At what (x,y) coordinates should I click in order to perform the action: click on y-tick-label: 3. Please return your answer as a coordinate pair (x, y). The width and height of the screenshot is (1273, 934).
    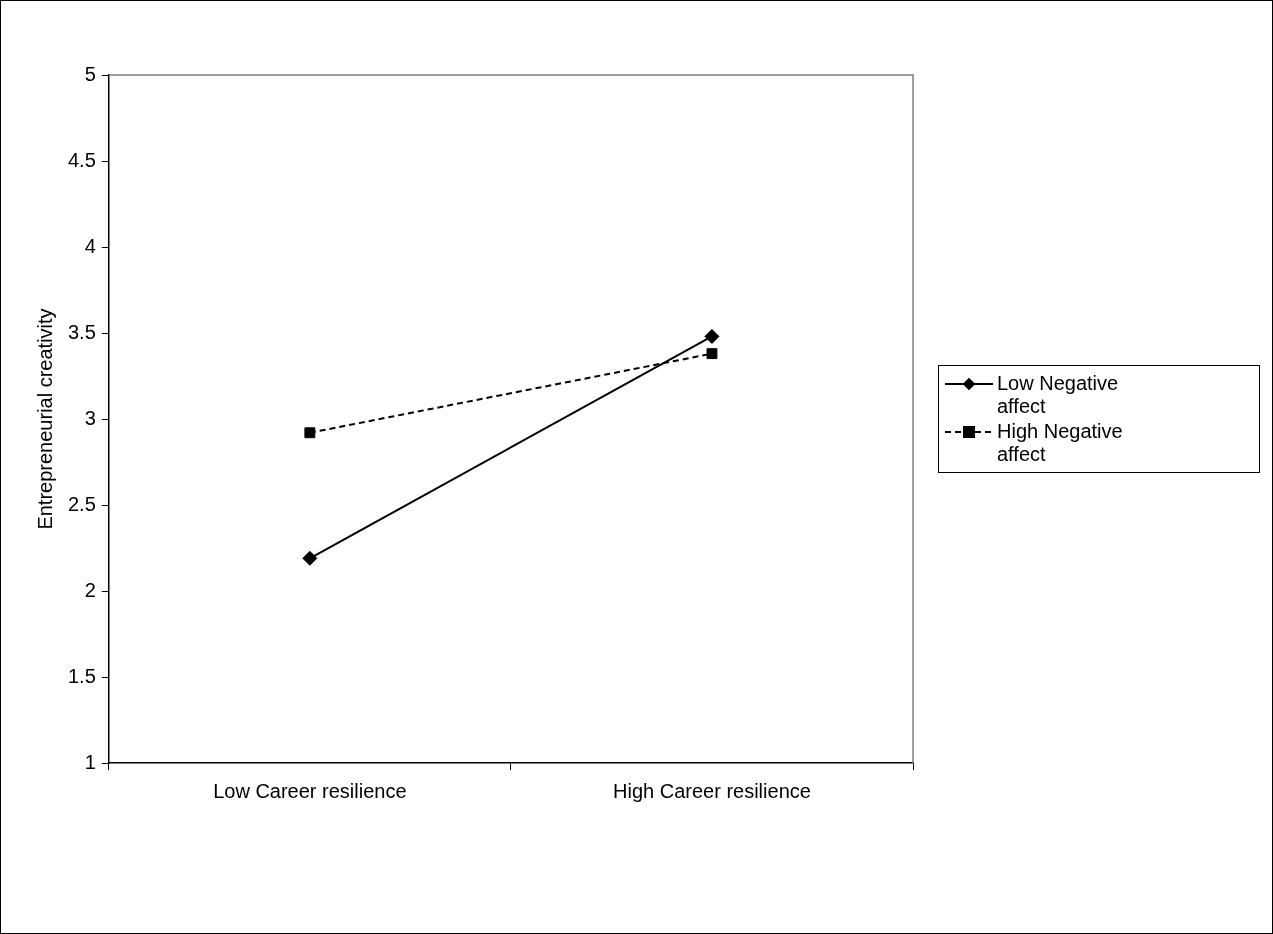
    Looking at the image, I should click on (90, 417).